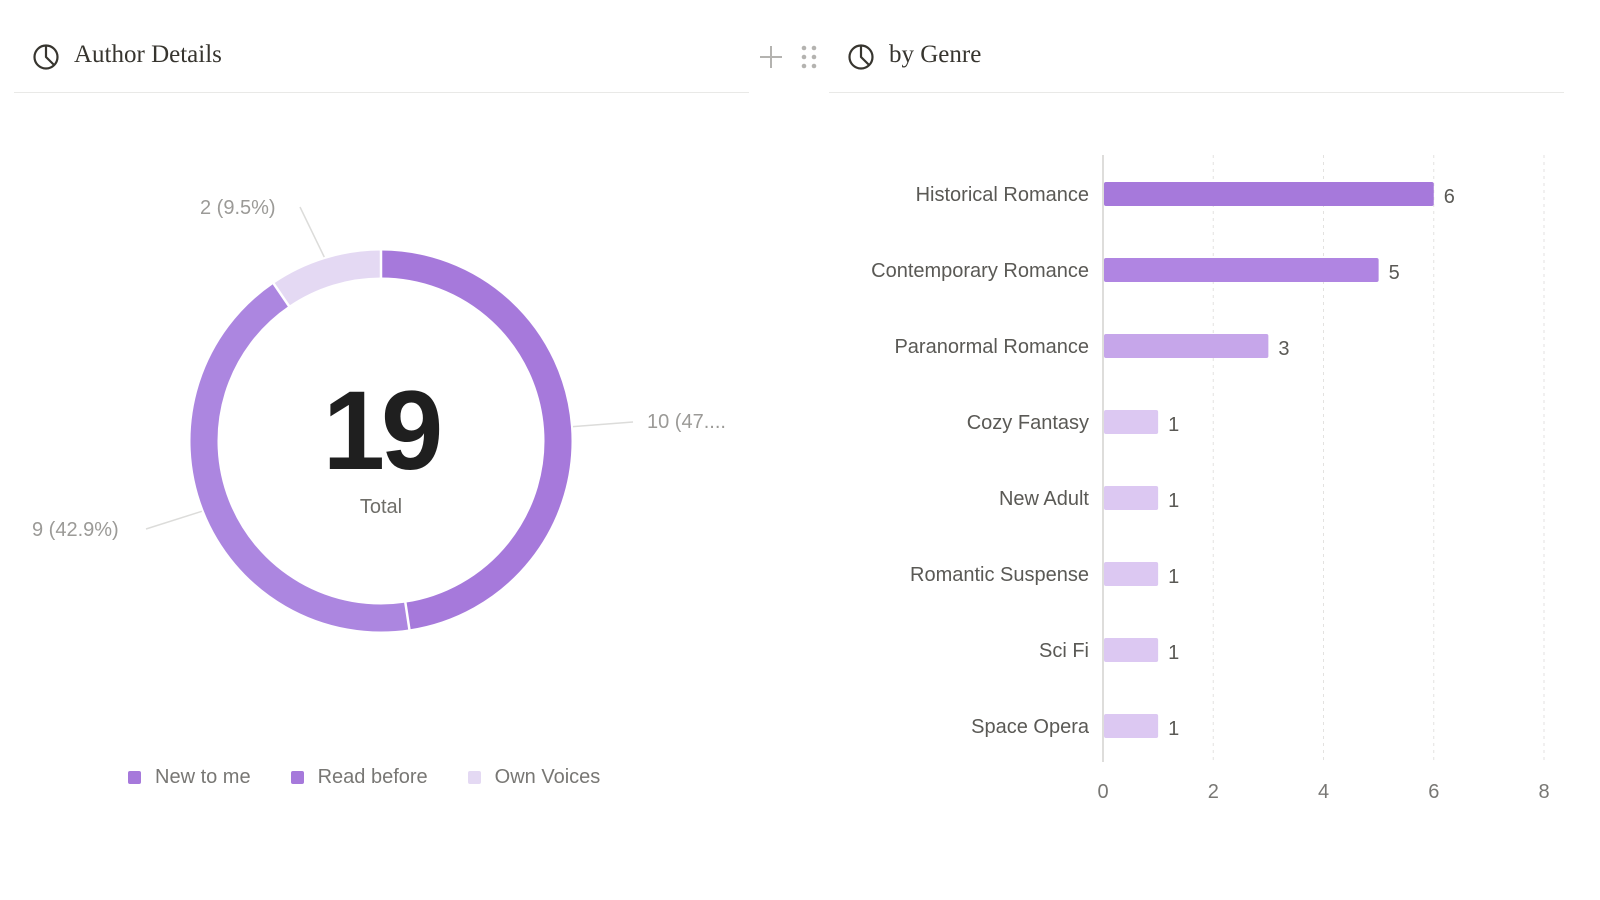 The height and width of the screenshot is (900, 1600). Describe the element at coordinates (300, 457) in the screenshot. I see `donut-slice-new-to-me` at that location.